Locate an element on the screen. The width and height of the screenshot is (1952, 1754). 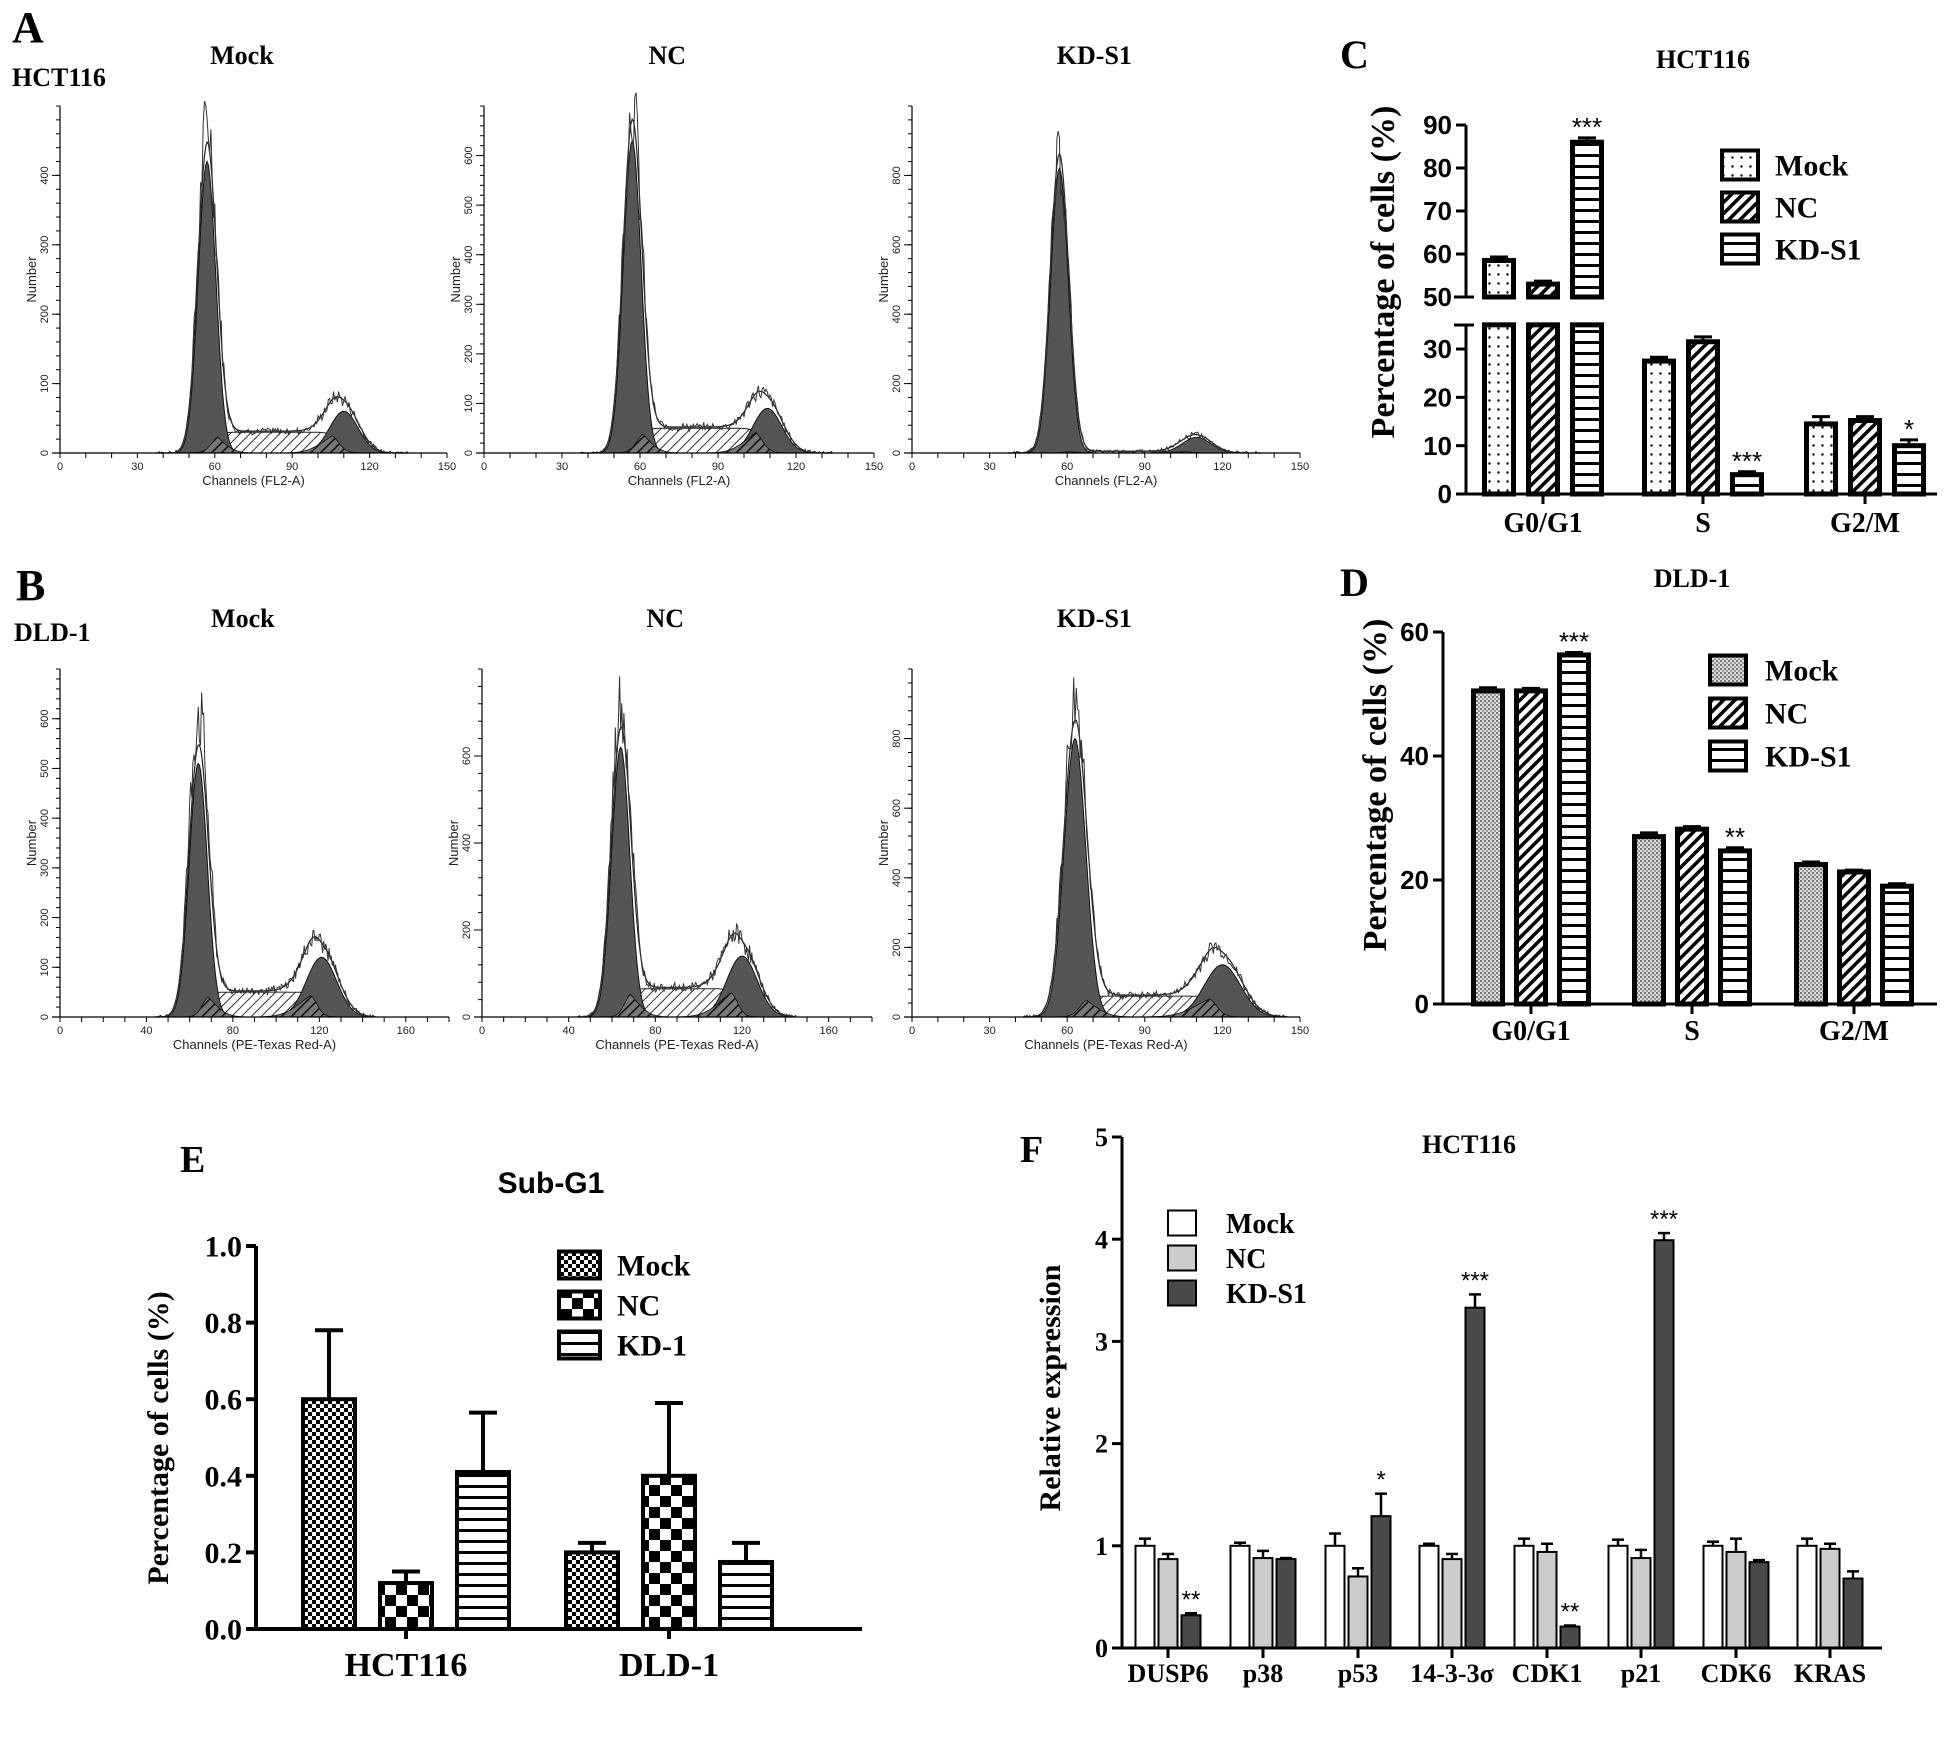
bar-kd-s1-g0/g1 is located at coordinates (1574, 828).